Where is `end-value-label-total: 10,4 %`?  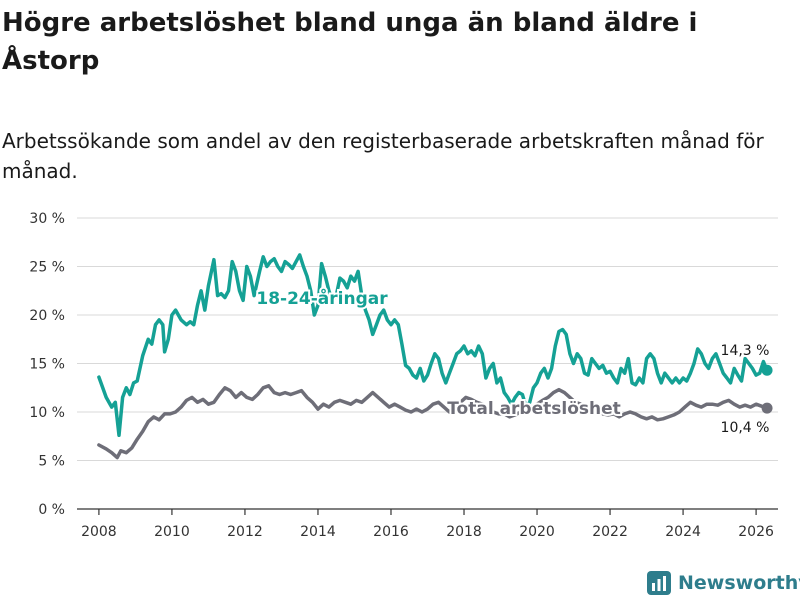
end-value-label-total: 10,4 % is located at coordinates (745, 428).